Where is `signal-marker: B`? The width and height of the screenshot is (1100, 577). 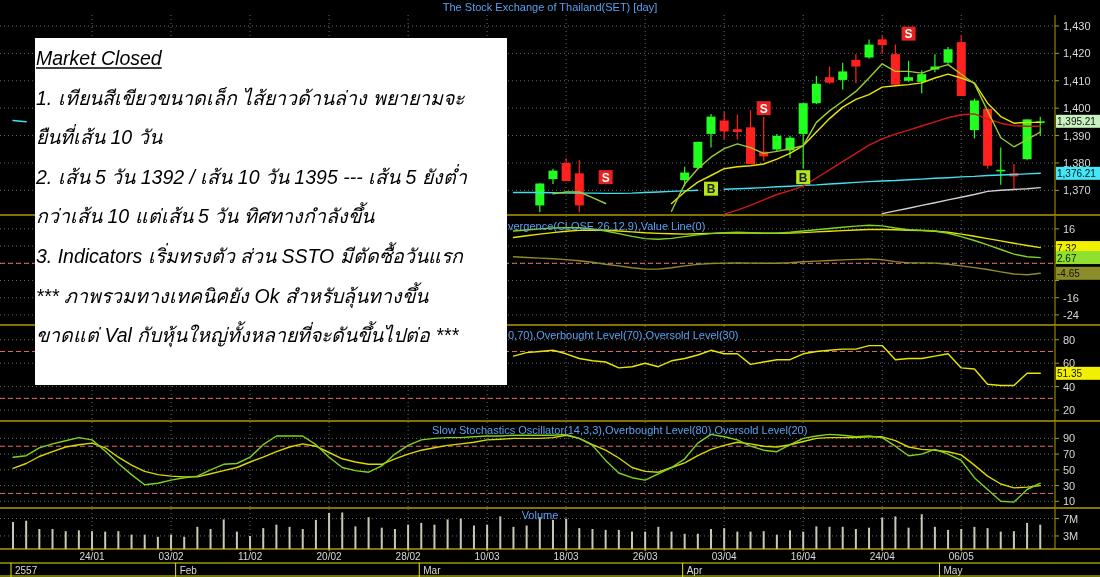
signal-marker: B is located at coordinates (803, 177).